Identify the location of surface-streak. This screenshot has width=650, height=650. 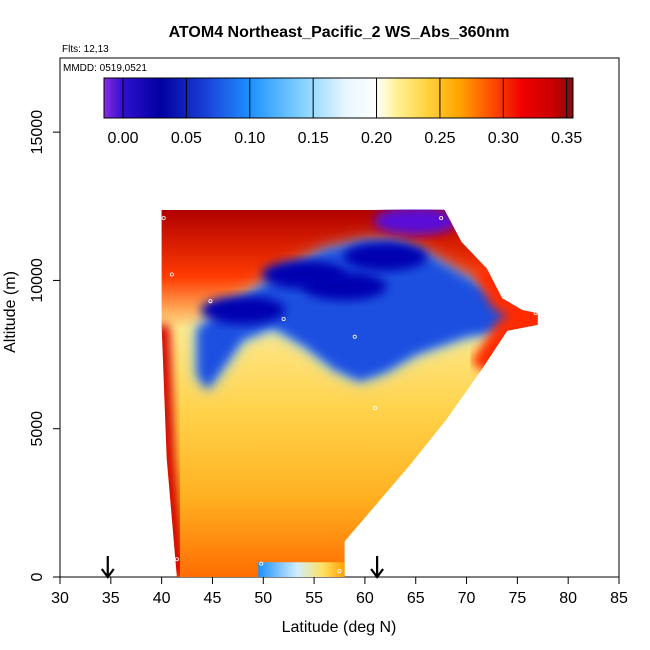
(301, 569).